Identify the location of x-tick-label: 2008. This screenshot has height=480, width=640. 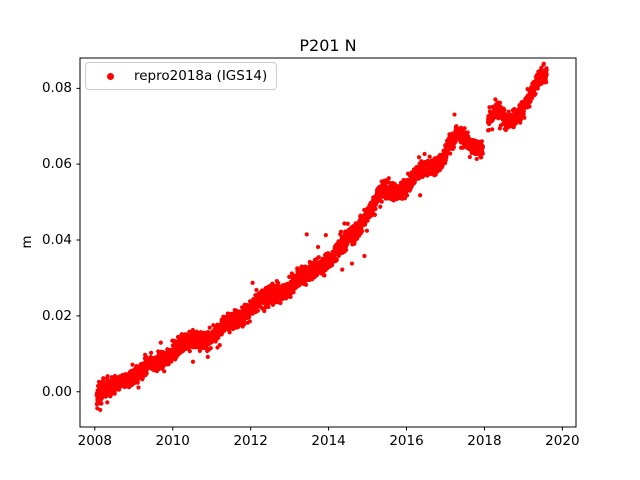
(94, 441).